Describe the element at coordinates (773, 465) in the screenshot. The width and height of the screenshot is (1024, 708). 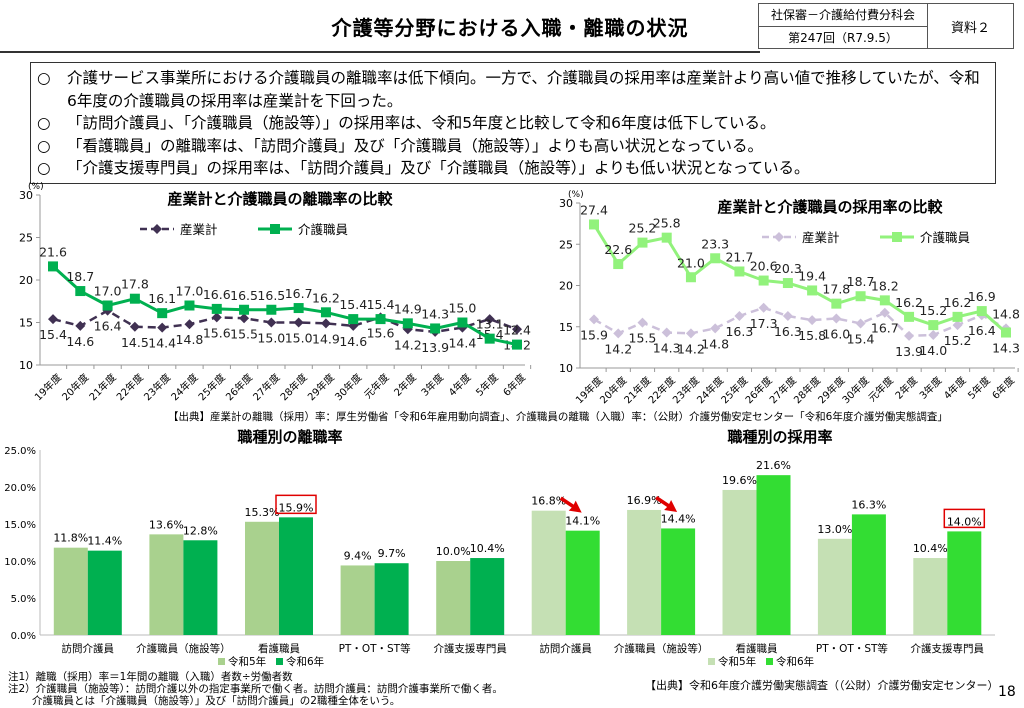
I see `bar-label: 21.6%` at that location.